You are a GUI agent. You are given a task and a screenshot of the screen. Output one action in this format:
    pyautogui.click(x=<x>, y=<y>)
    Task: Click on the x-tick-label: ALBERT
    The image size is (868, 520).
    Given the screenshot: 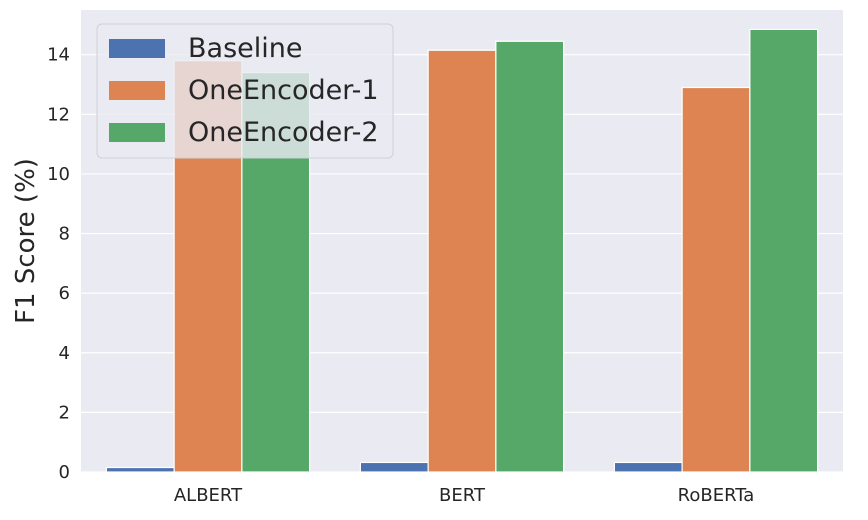 What is the action you would take?
    pyautogui.click(x=208, y=495)
    